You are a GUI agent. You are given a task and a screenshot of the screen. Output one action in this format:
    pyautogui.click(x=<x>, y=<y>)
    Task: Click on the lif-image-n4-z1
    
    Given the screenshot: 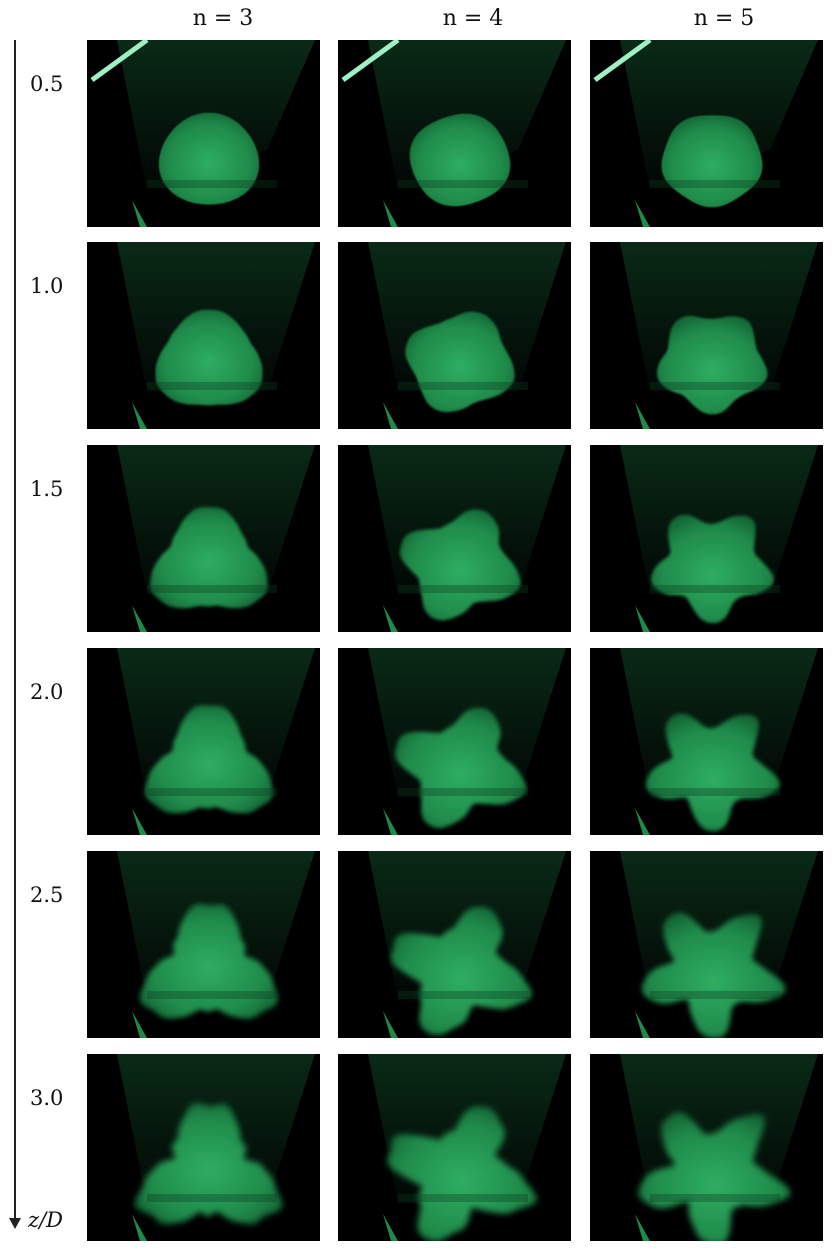 What is the action you would take?
    pyautogui.click(x=454, y=335)
    